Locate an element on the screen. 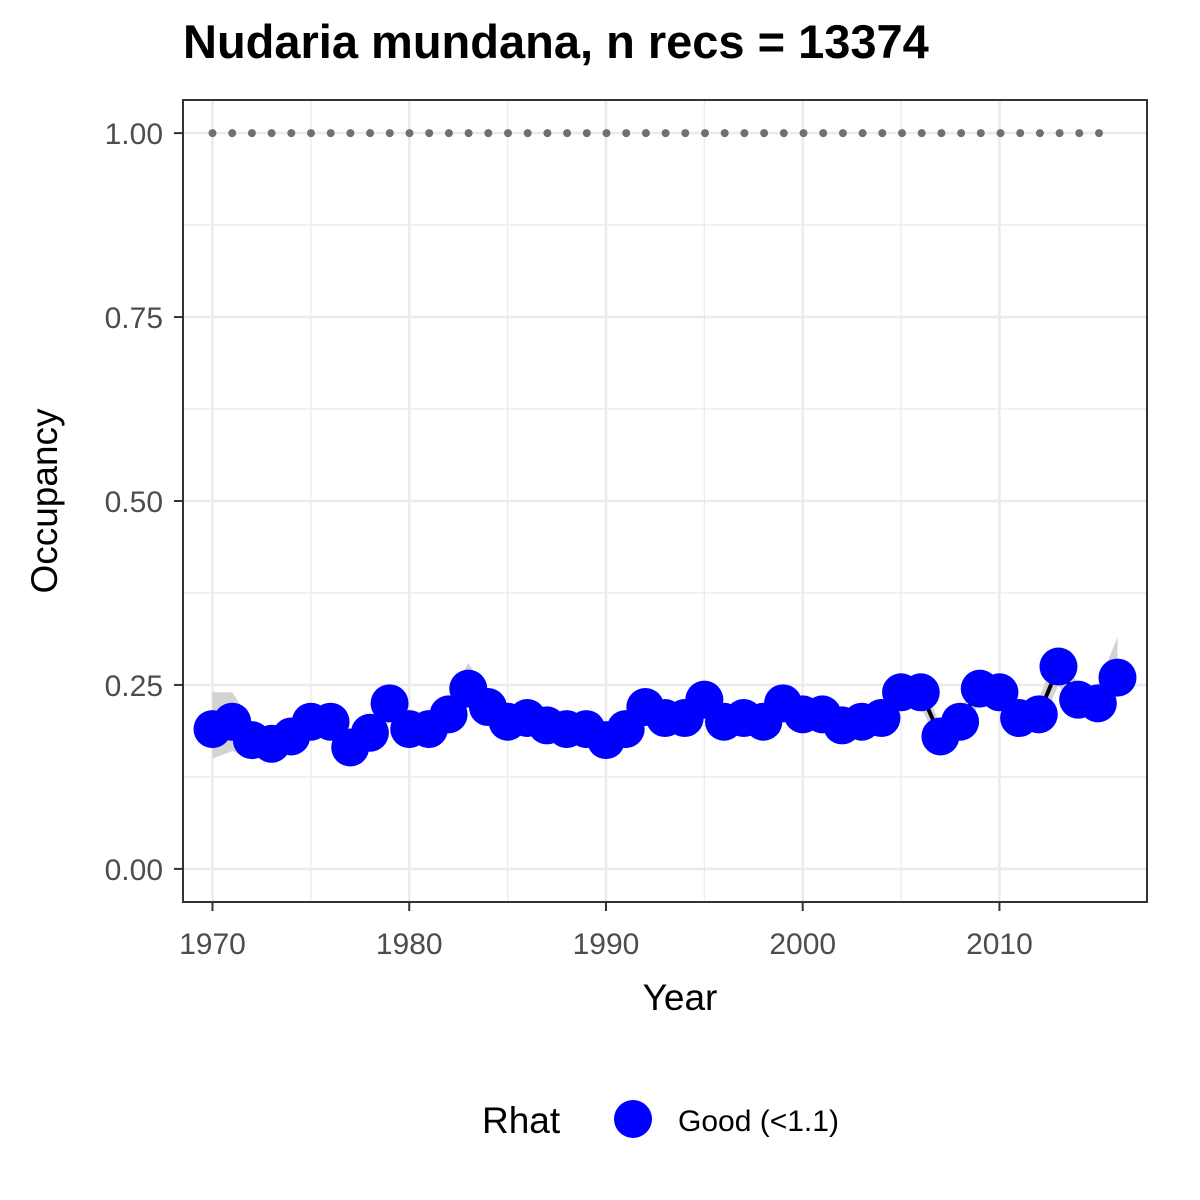  y-tick-label: 0.50 is located at coordinates (134, 502).